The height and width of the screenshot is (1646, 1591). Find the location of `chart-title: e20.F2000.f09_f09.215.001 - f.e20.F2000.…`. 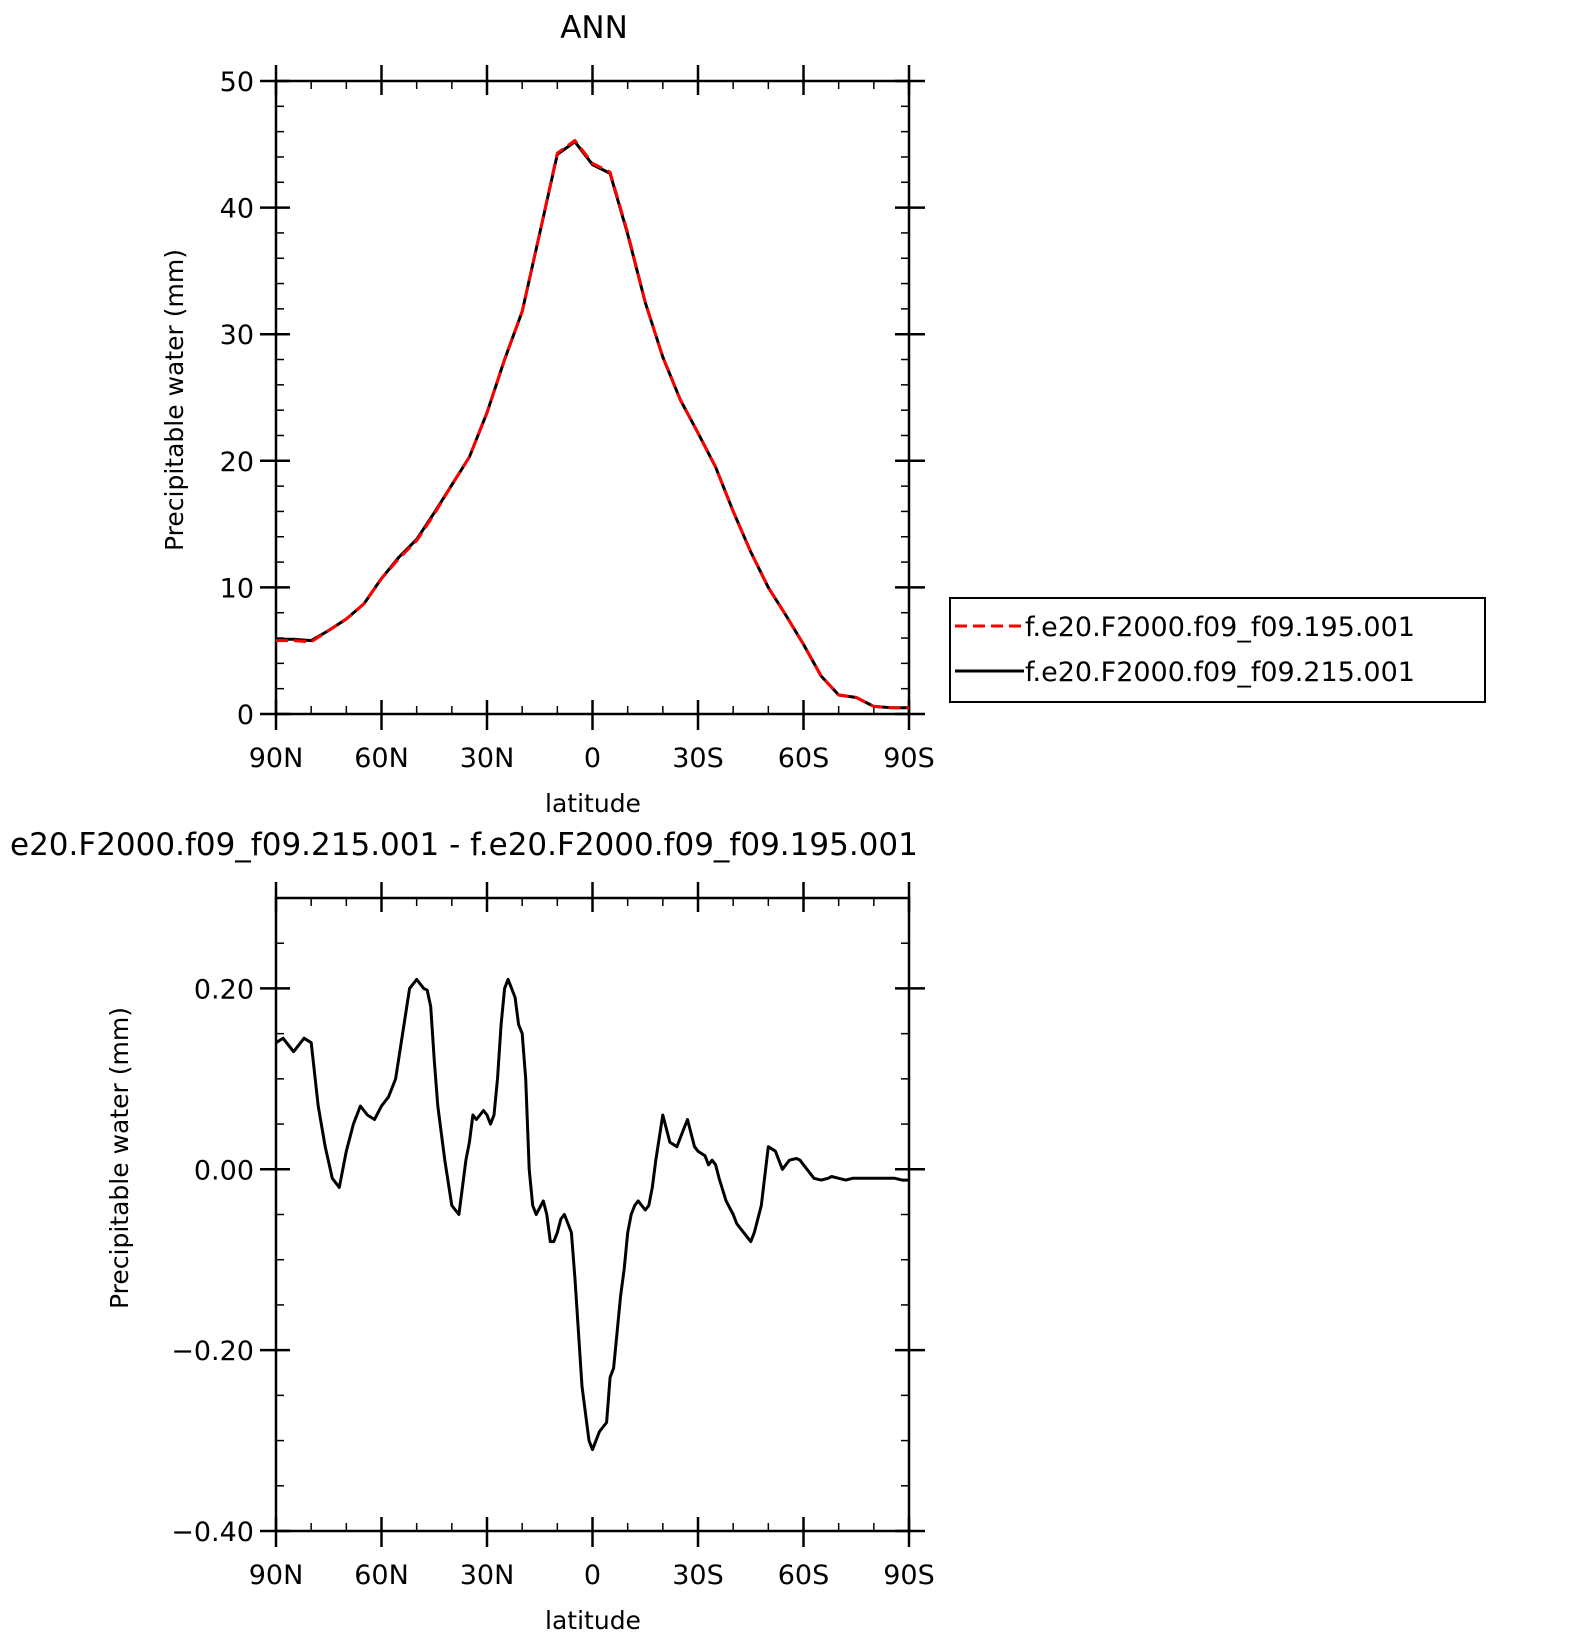

chart-title: e20.F2000.f09_f09.215.001 - f.e20.F2000.… is located at coordinates (464, 845).